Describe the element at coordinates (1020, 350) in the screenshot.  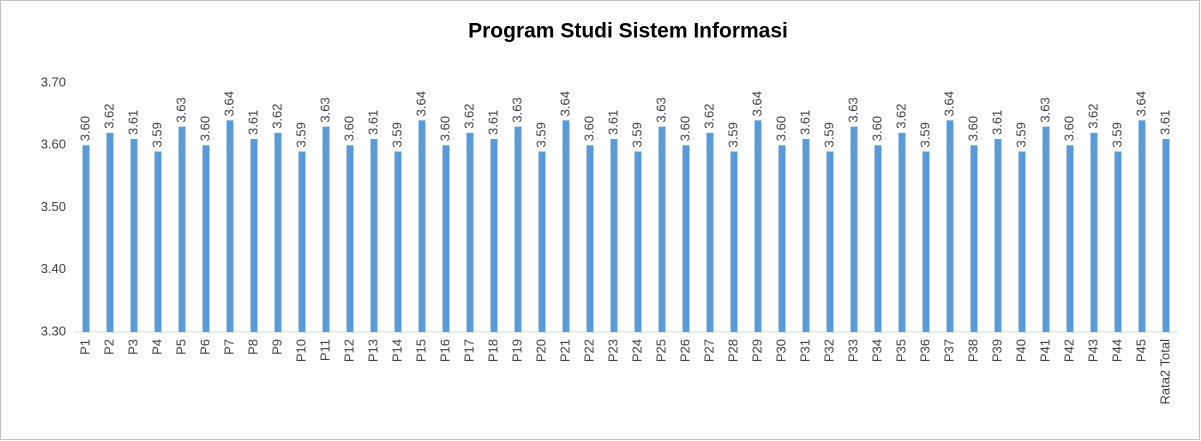
I see `x-tick-label: P40` at that location.